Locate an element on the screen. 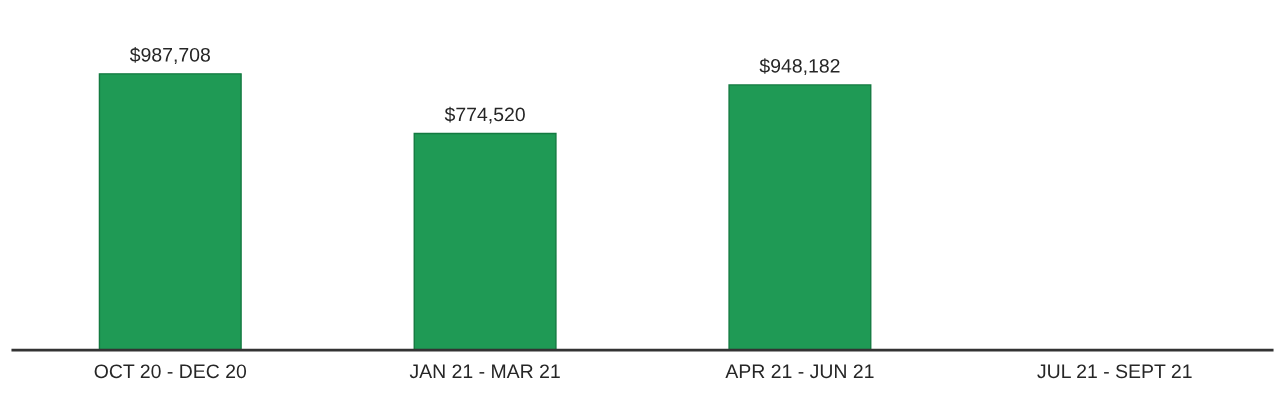 This screenshot has height=407, width=1285. x-tick-label: APR 21 - JUN 21 is located at coordinates (799, 371).